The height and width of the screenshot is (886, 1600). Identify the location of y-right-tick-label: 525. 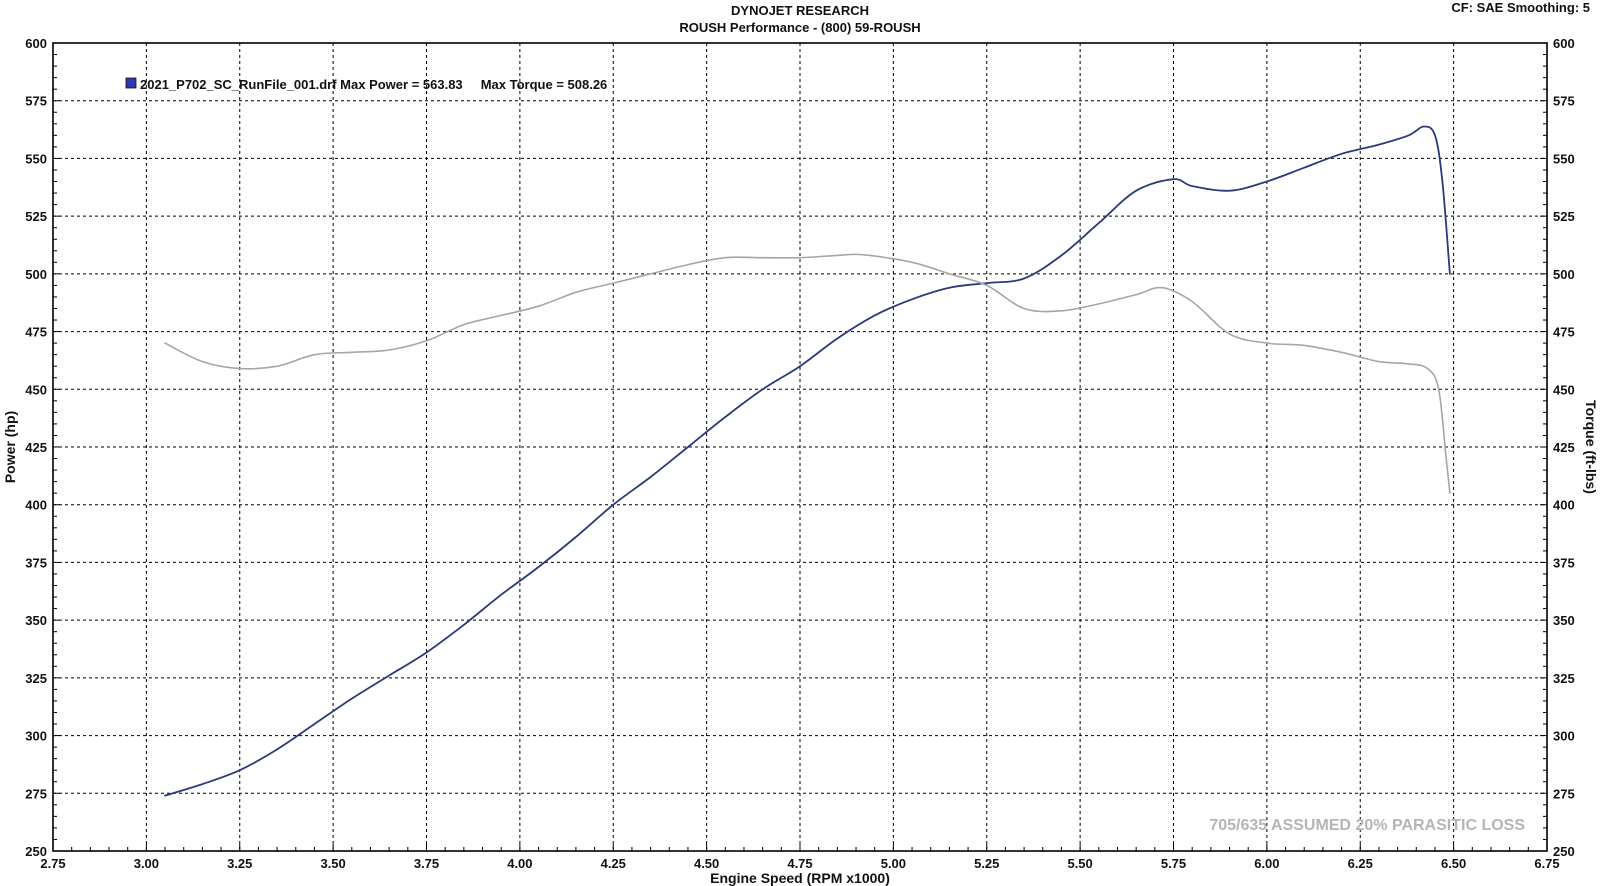
(1564, 216).